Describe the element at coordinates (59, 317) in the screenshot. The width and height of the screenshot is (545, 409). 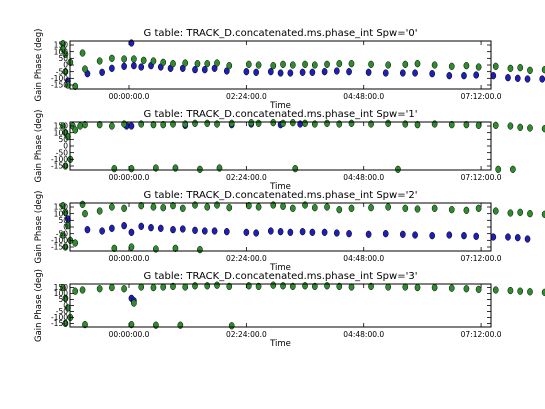
I see `y-tick-label: -100` at that location.